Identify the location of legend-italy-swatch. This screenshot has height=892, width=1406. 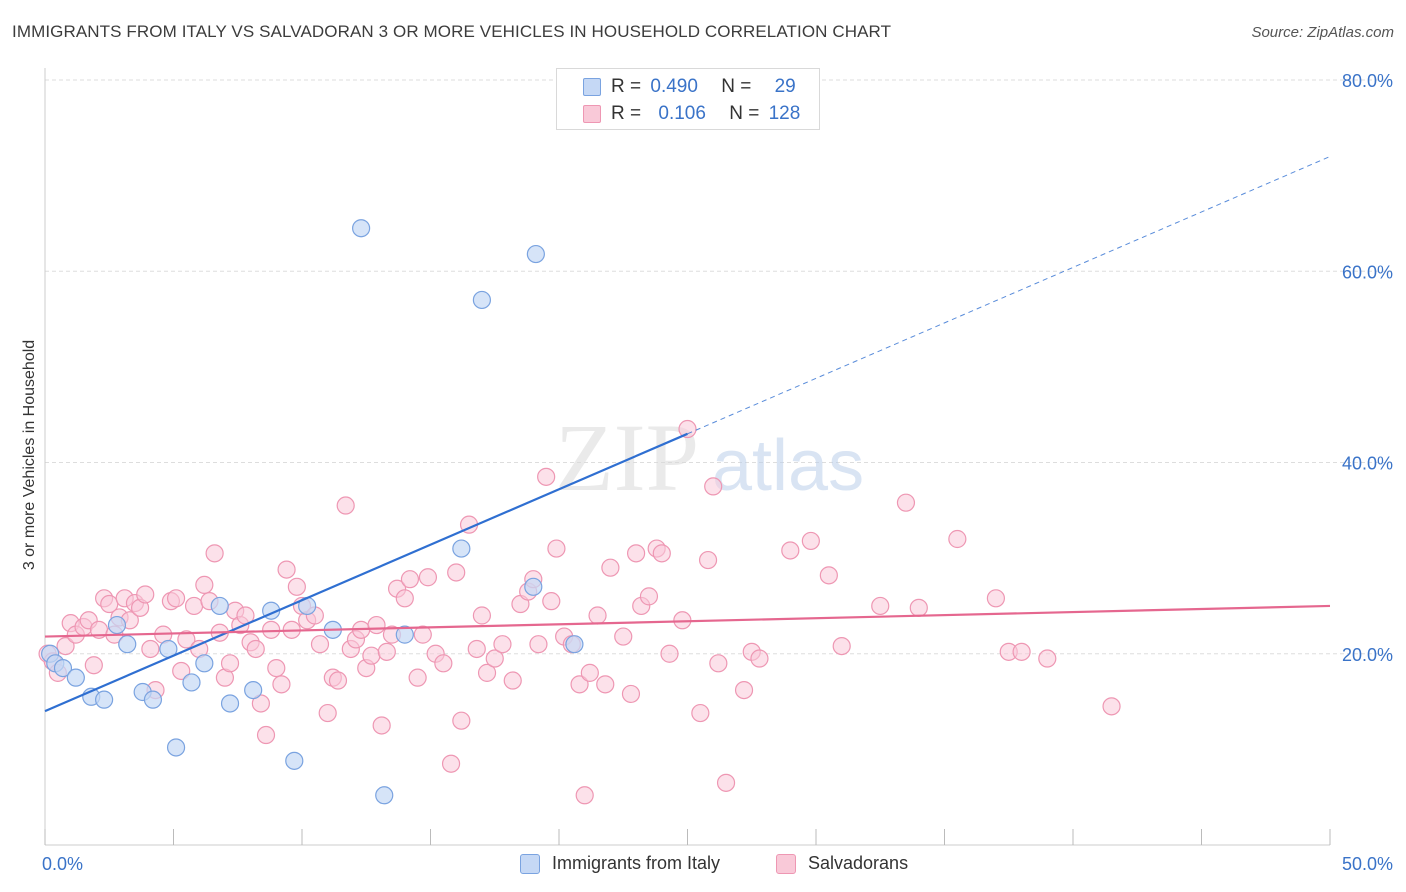
(530, 864).